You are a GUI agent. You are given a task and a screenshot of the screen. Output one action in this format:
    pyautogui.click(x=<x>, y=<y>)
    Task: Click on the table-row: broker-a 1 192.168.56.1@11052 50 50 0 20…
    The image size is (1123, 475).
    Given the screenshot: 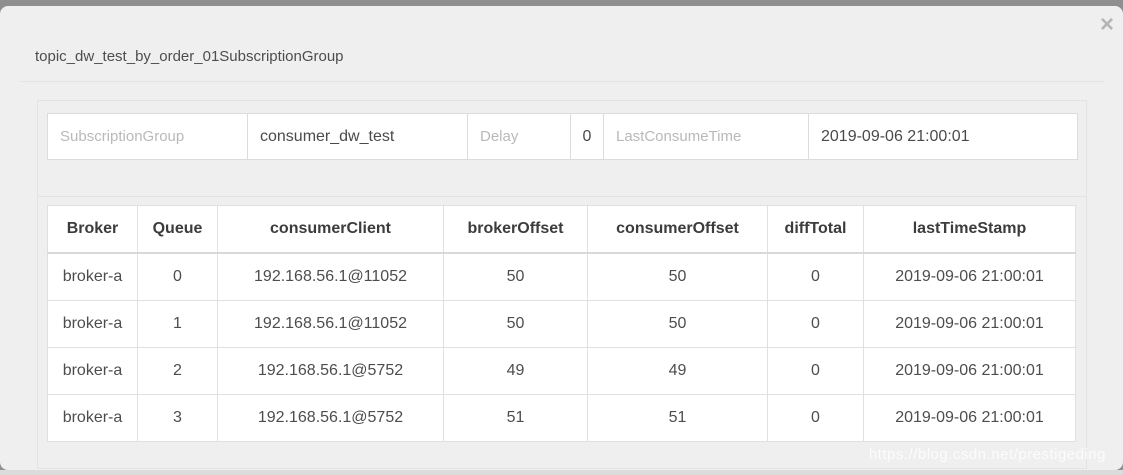 What is the action you would take?
    pyautogui.click(x=561, y=324)
    